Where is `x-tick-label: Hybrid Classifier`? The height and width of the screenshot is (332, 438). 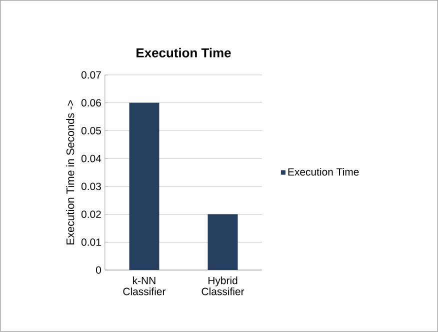 x-tick-label: Hybrid Classifier is located at coordinates (223, 286).